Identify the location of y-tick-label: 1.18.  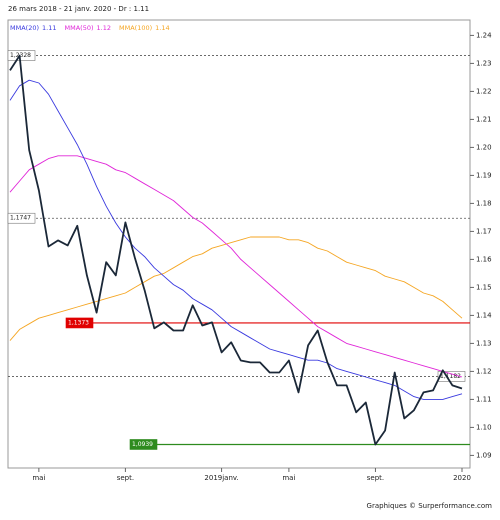
(484, 203).